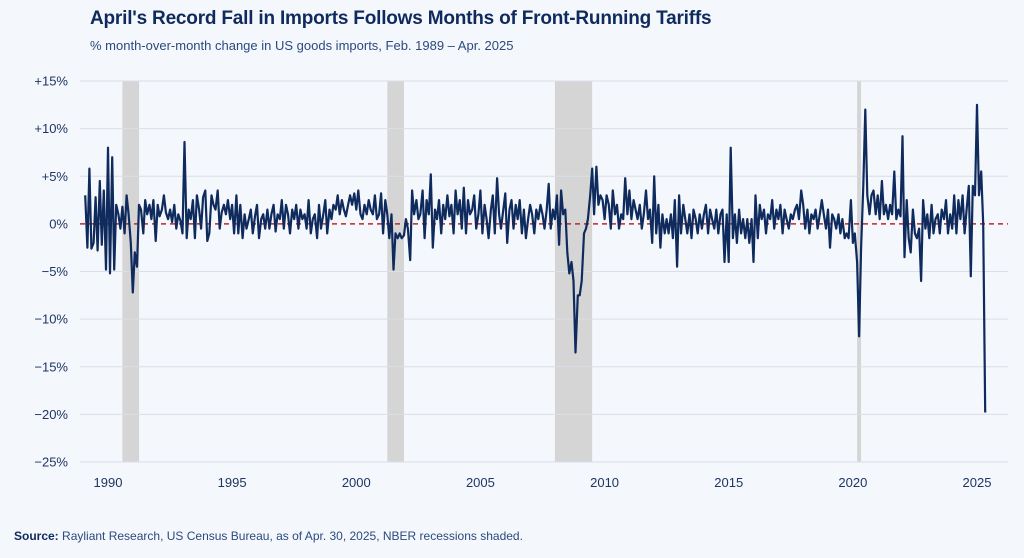  Describe the element at coordinates (51, 81) in the screenshot. I see `y-tick-label: +15%` at that location.